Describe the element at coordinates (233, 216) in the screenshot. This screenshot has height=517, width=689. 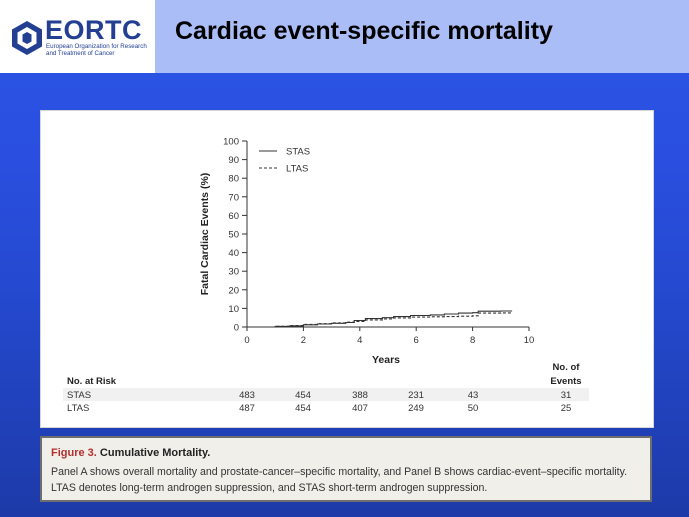
I see `y-tick-label: 60` at that location.